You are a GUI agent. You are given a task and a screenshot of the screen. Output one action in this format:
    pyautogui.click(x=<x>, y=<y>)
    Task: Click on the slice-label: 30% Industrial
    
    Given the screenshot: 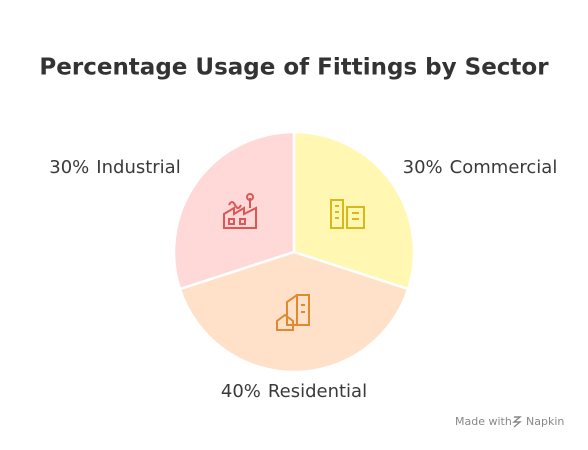 What is the action you would take?
    pyautogui.click(x=114, y=167)
    